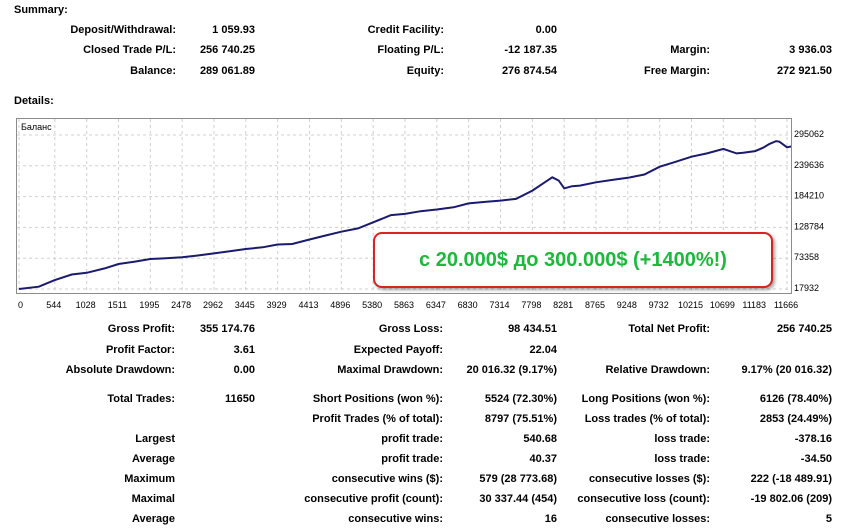 This screenshot has width=864, height=531. What do you see at coordinates (153, 499) in the screenshot?
I see `maximal-label: Maximal` at bounding box center [153, 499].